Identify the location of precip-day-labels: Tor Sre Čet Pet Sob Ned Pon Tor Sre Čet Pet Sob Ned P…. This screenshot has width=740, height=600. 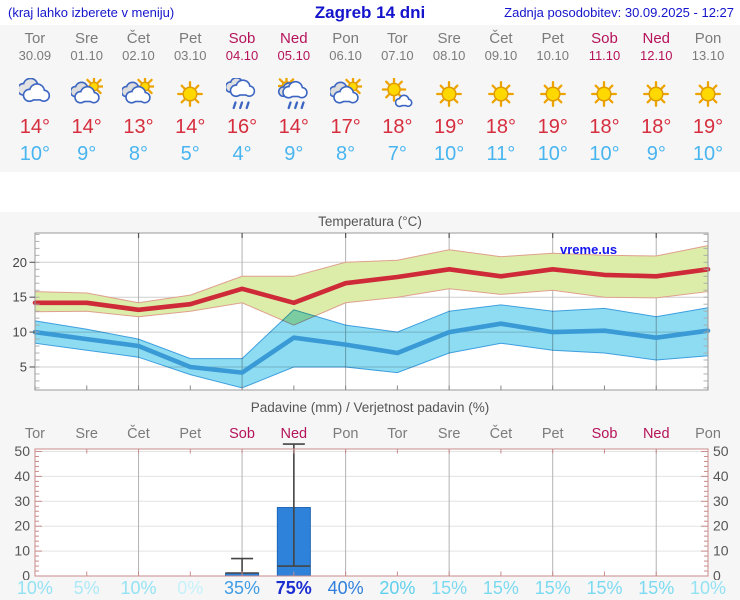
(371, 434).